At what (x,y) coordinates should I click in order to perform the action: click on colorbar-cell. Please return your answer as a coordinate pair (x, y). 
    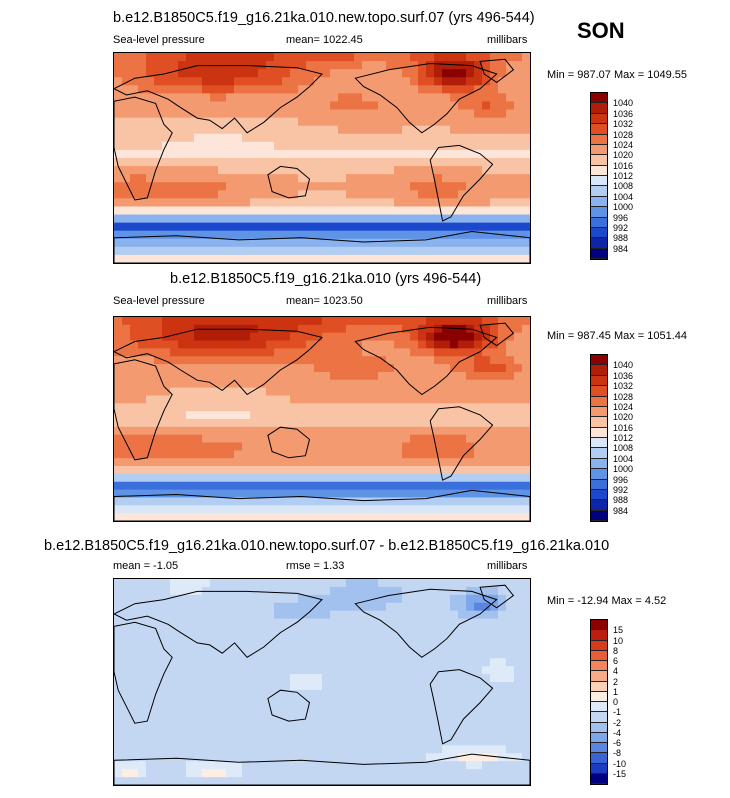
    Looking at the image, I should click on (599, 412).